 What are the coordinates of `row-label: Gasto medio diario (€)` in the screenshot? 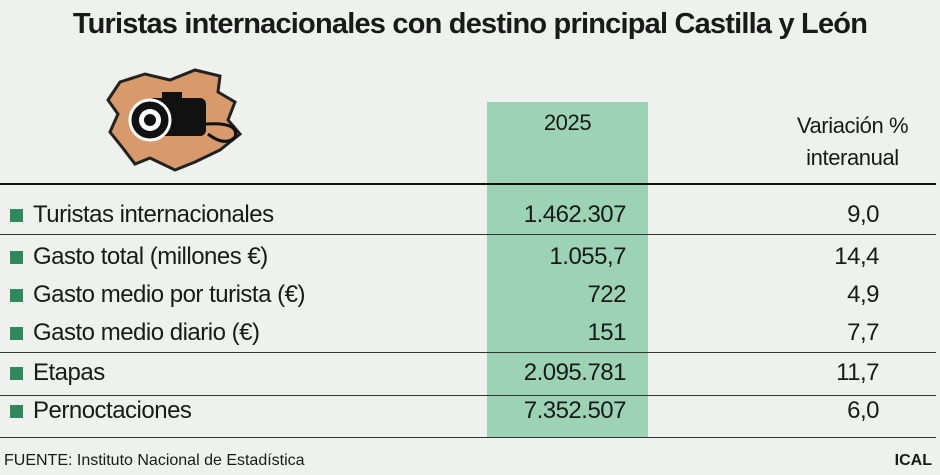 It's located at (146, 332).